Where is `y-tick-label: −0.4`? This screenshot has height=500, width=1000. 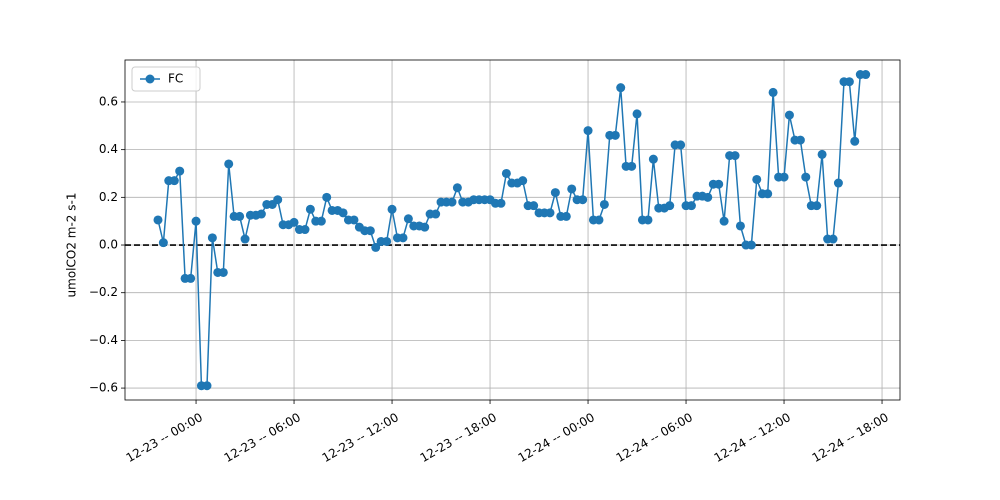
y-tick-label: −0.4 is located at coordinates (103, 340).